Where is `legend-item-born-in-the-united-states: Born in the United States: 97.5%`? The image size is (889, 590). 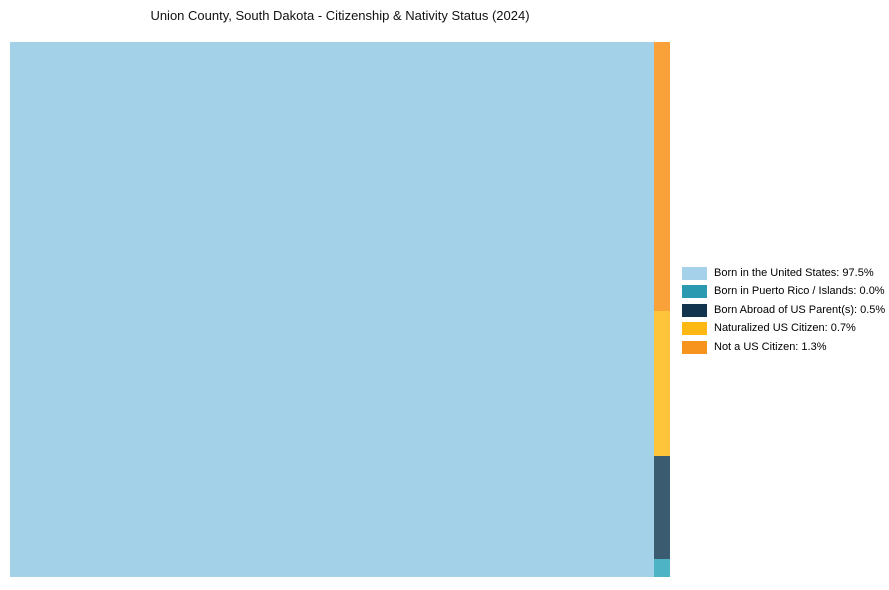
legend-item-born-in-the-united-states: Born in the United States: 97.5% is located at coordinates (783, 273).